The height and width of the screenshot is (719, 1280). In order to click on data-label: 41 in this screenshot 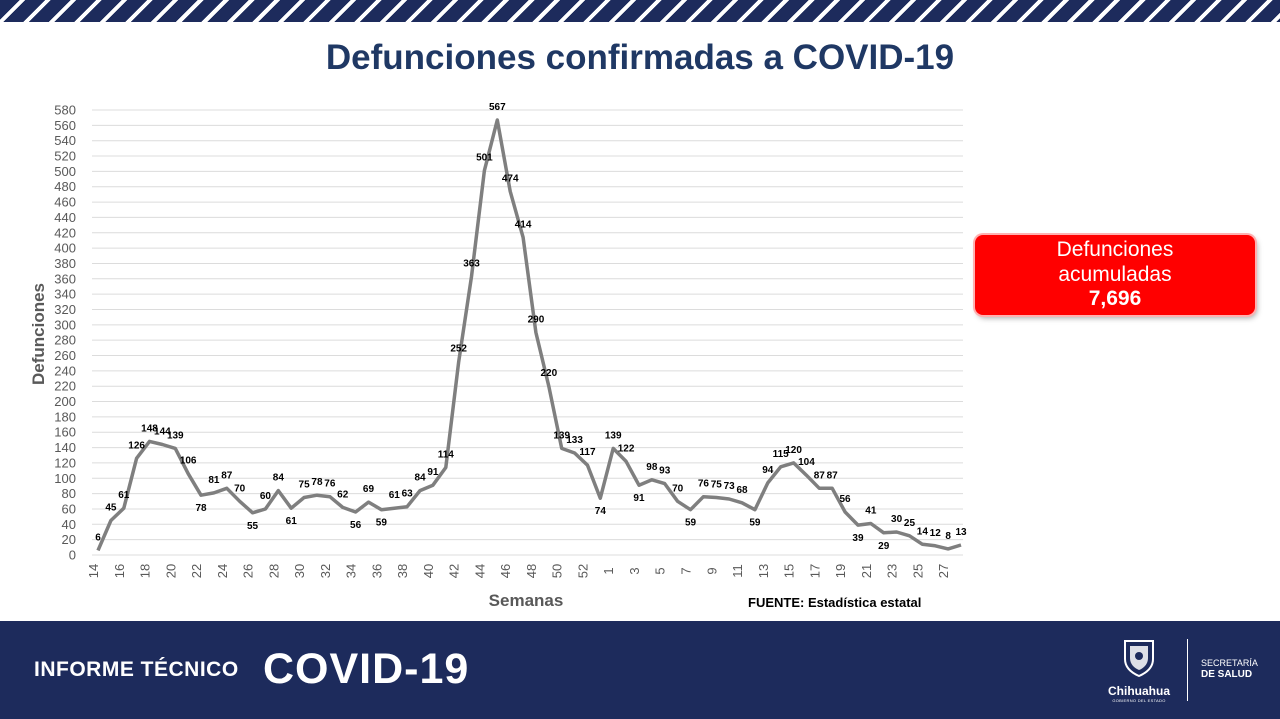, I will do `click(871, 511)`.